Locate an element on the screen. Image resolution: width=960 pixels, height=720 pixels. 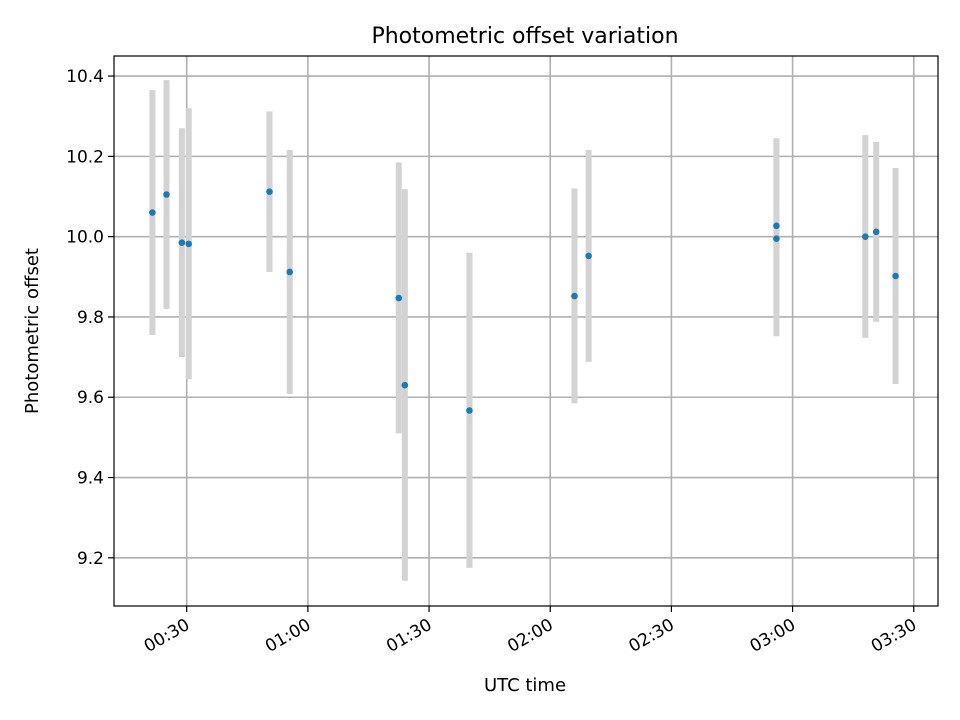
x-tick-label: 00:30 is located at coordinates (167, 636).